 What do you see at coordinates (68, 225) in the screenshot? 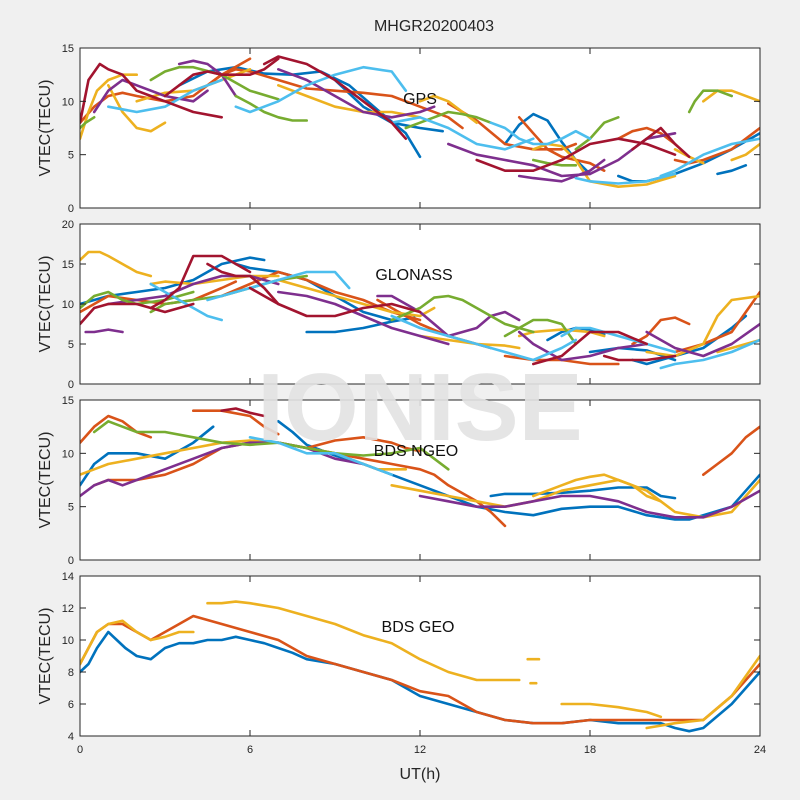
I see `y-tick-label: 20` at bounding box center [68, 225].